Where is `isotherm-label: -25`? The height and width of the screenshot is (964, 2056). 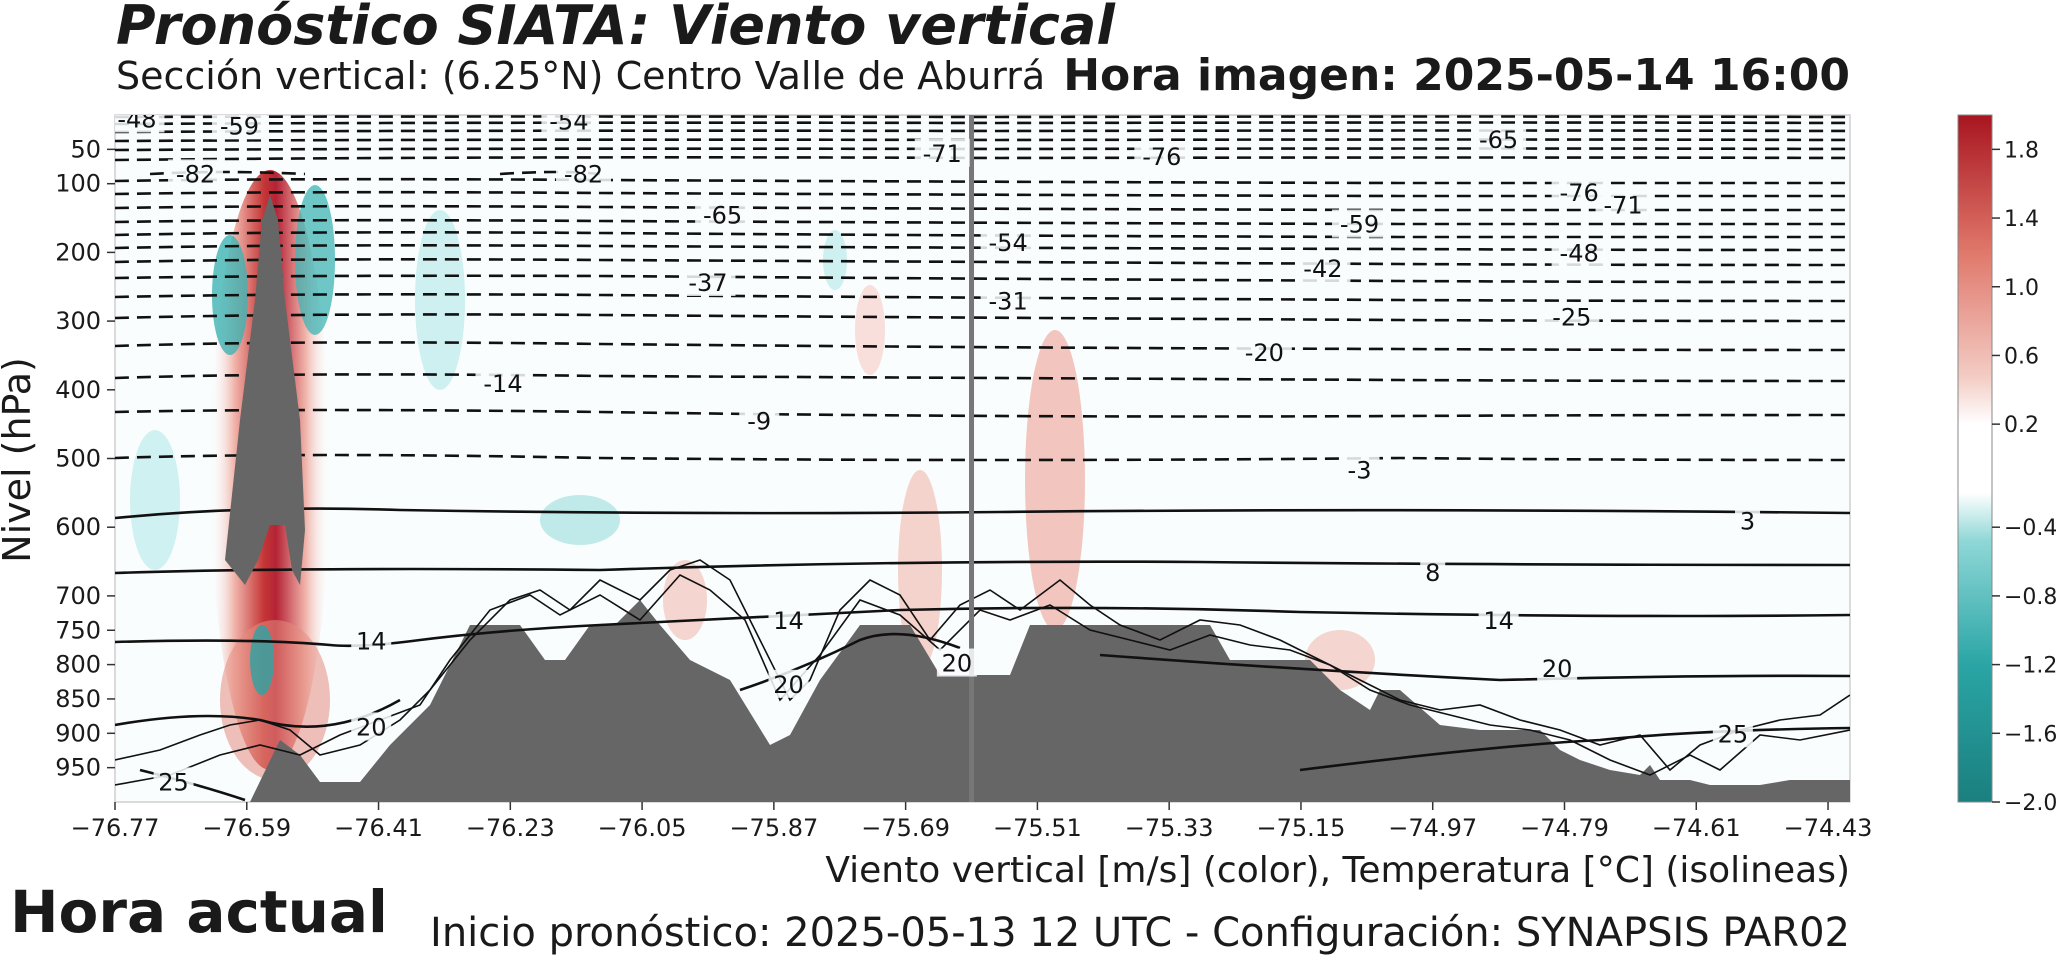 isotherm-label: -25 is located at coordinates (1571, 317).